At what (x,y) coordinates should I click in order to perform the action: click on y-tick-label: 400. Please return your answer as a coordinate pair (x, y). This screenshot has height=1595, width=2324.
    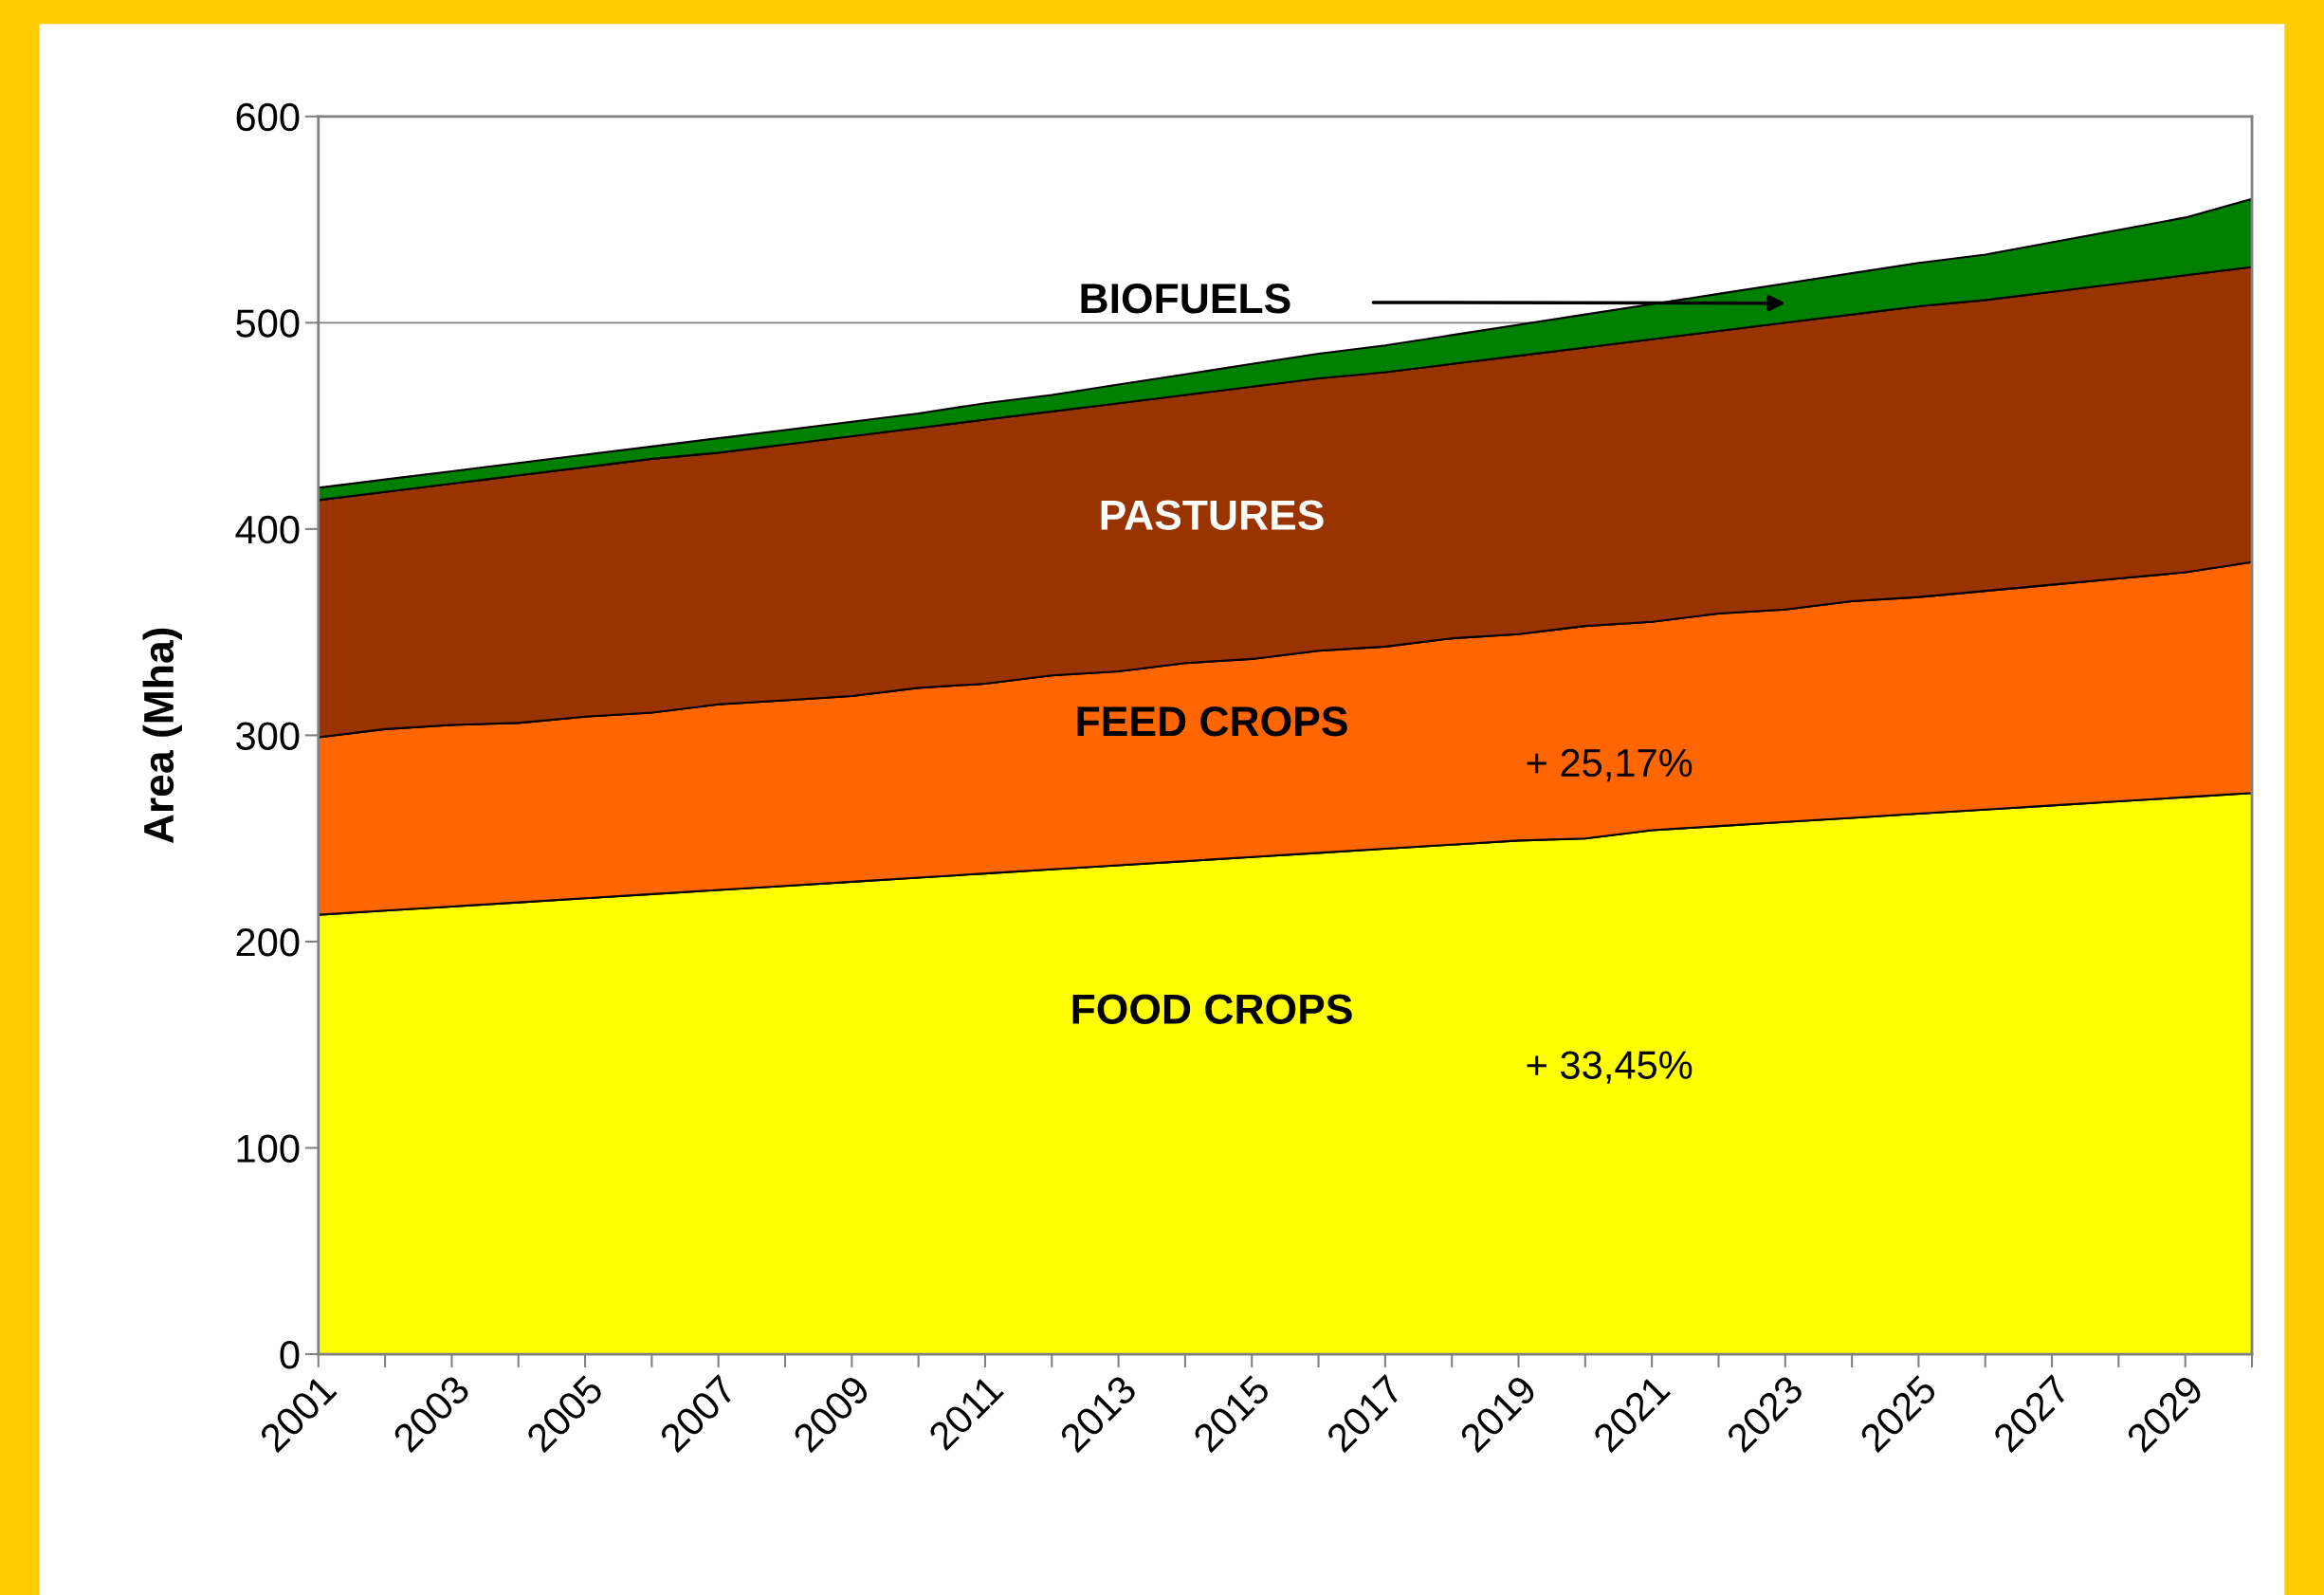
    Looking at the image, I should click on (267, 529).